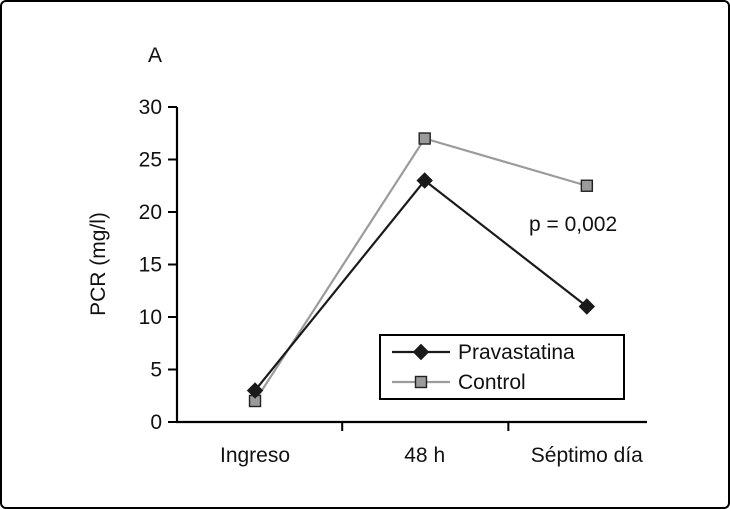 This screenshot has height=509, width=730. I want to click on y-tick-label: 20, so click(150, 212).